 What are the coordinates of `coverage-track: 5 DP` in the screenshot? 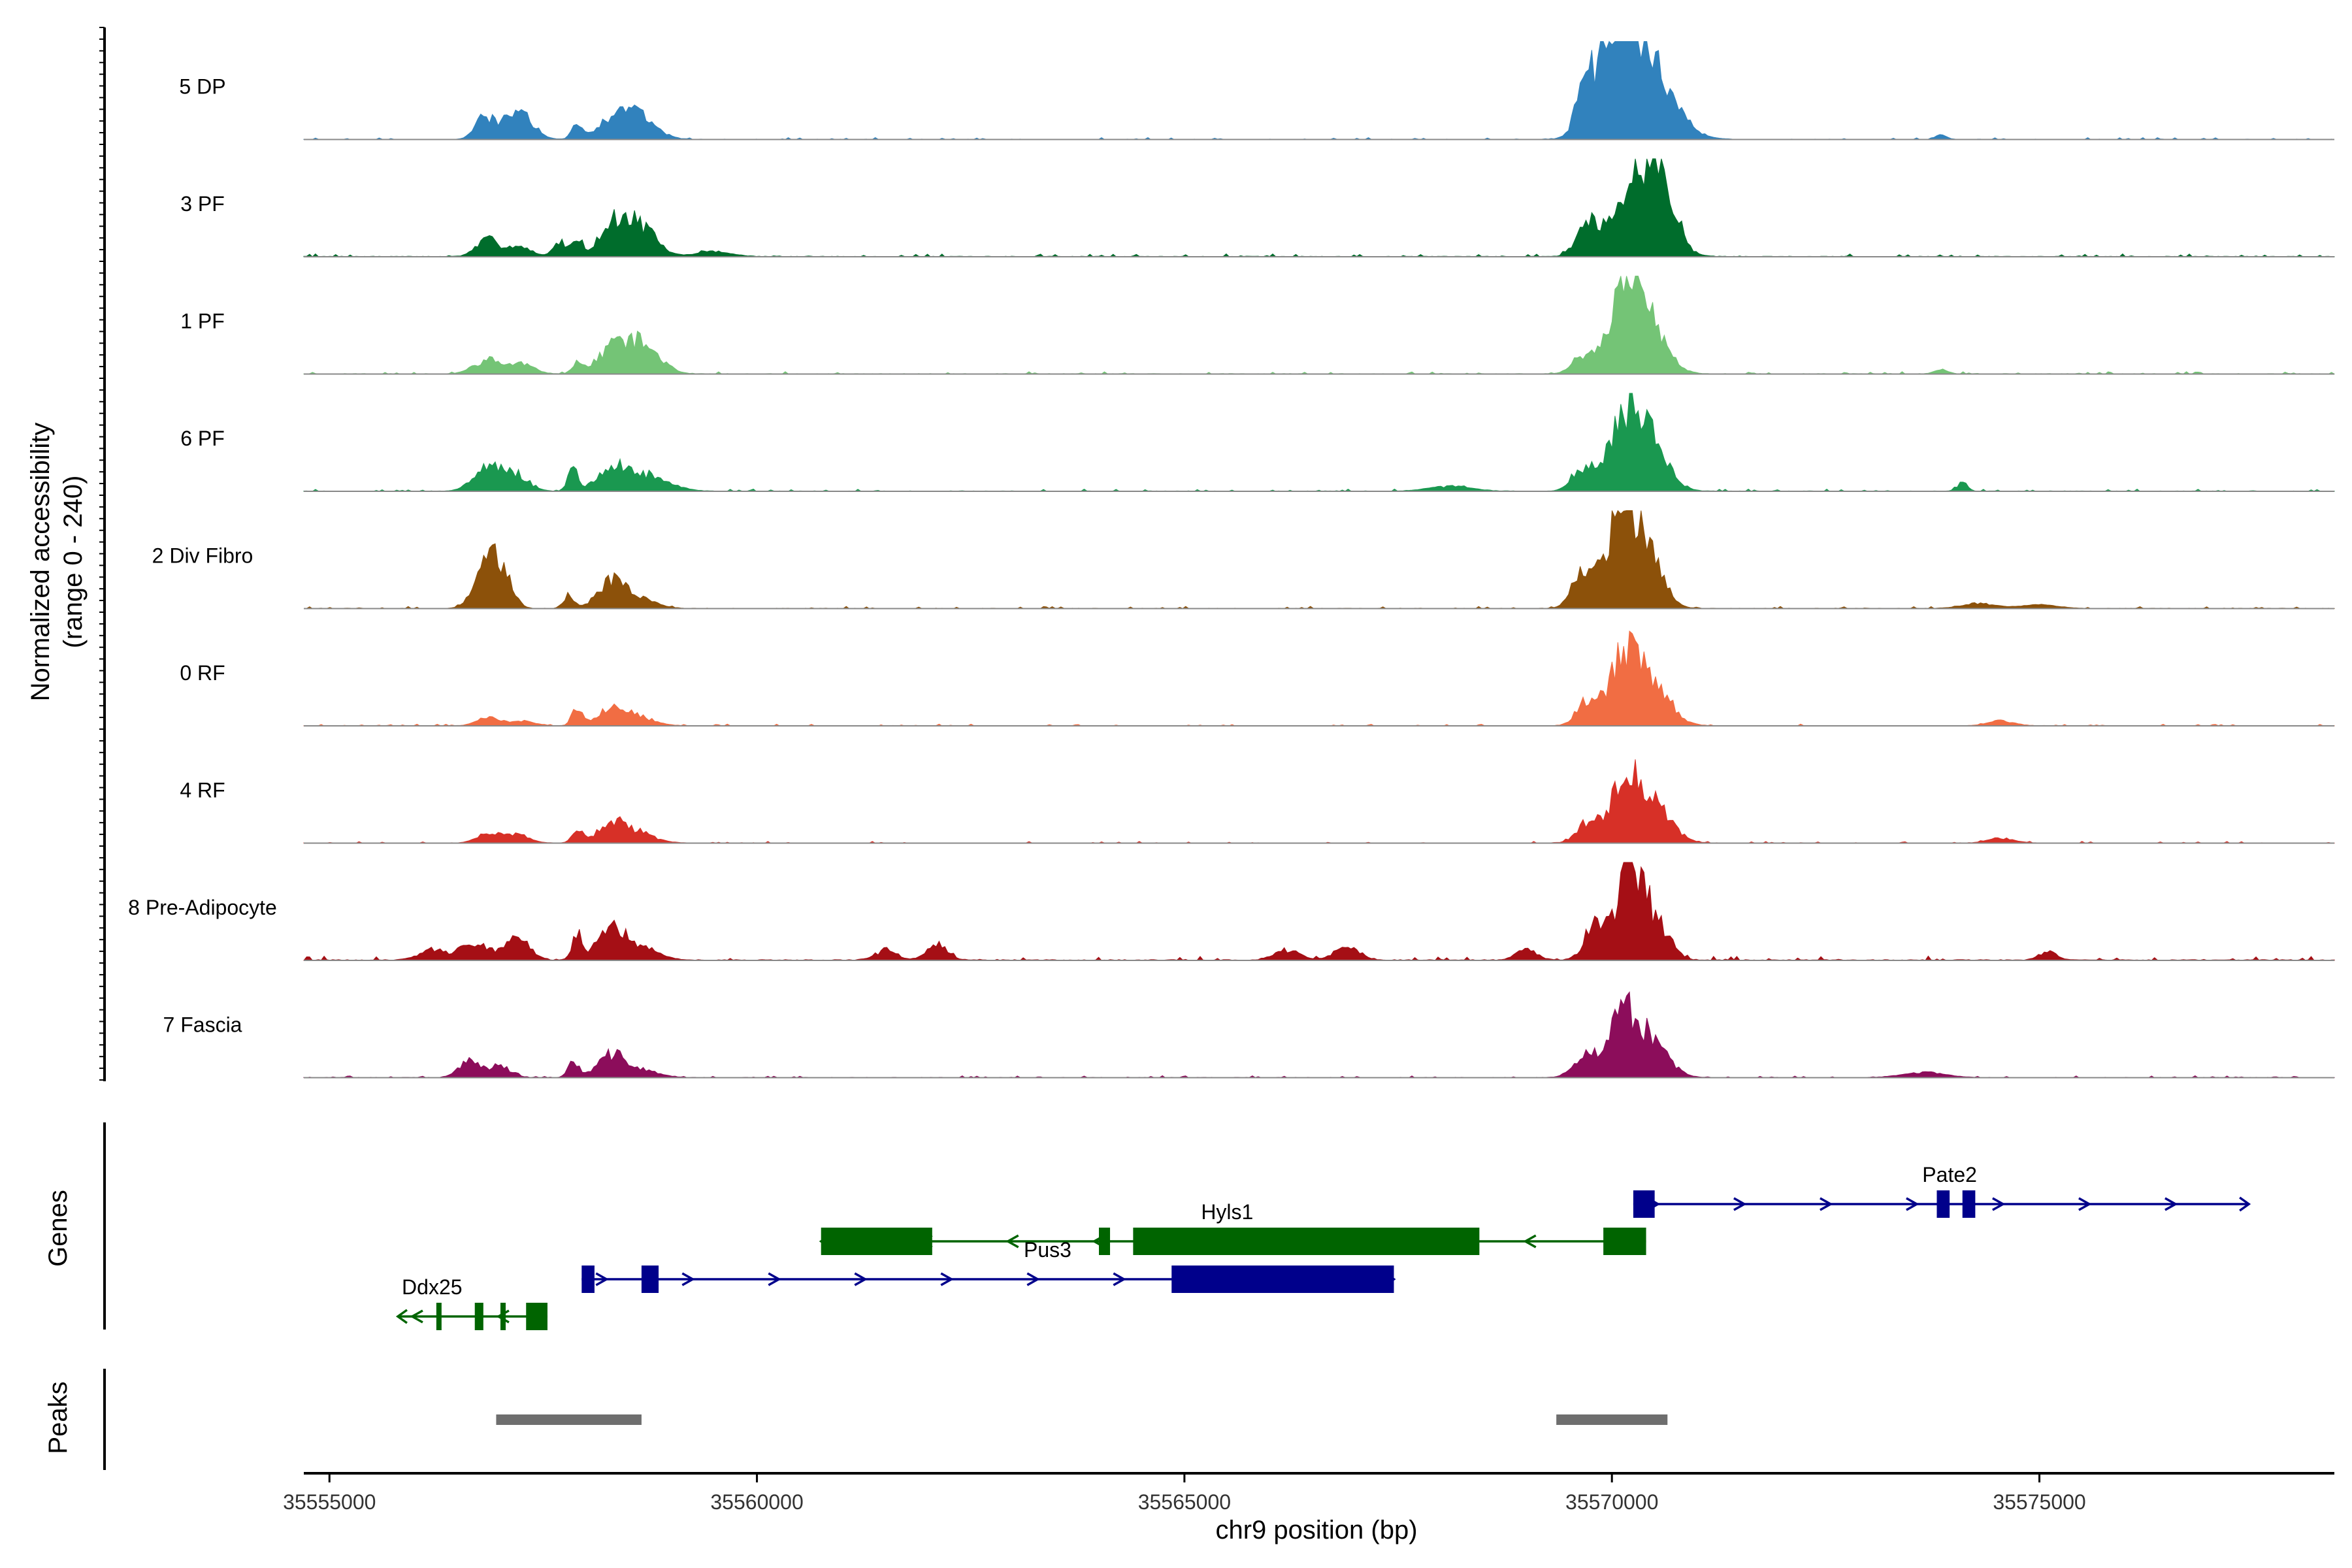 It's located at (1257, 90).